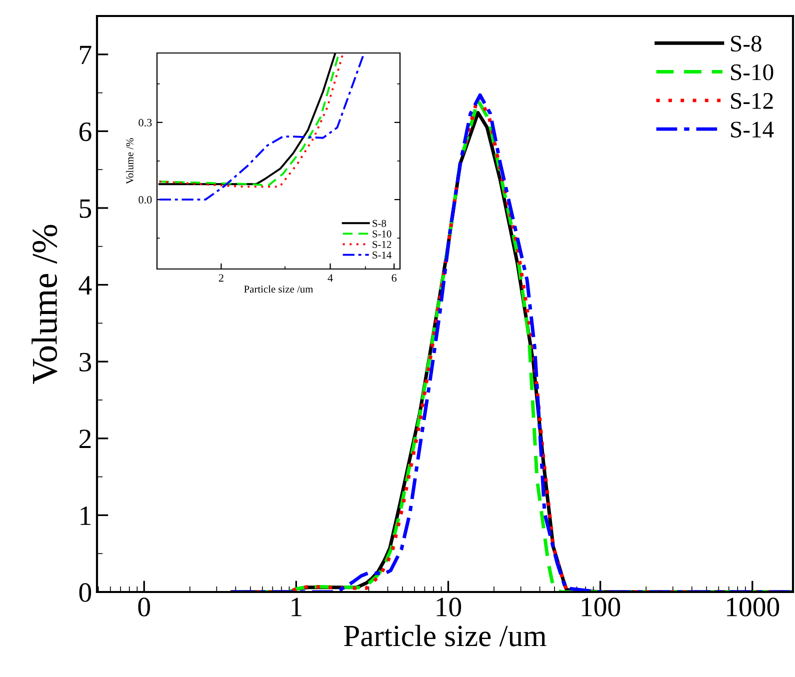  I want to click on x-tick-label: 1, so click(297, 607).